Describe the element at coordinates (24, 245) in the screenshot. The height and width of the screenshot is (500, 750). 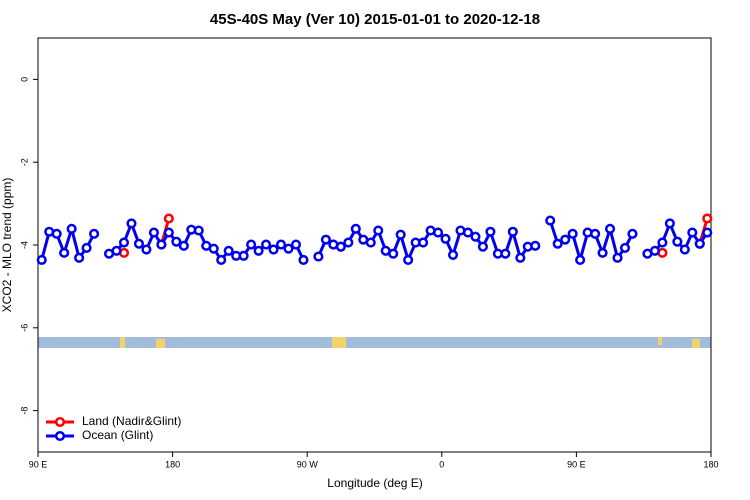
I see `y-tick-label: -4` at that location.